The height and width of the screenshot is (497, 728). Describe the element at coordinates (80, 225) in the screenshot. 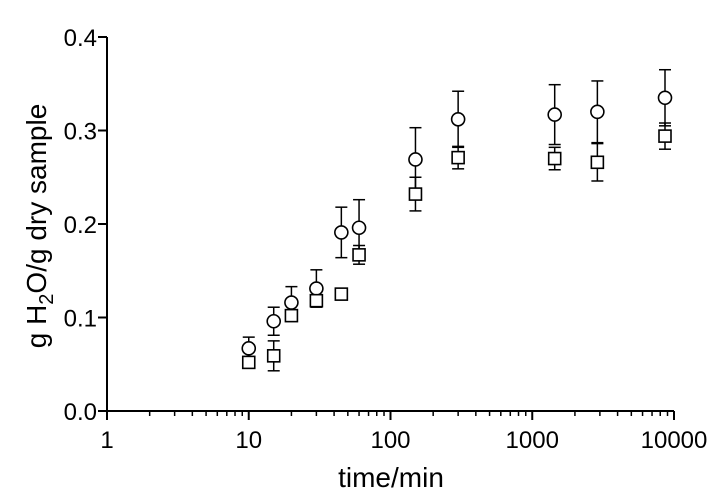

I see `y-tick-label: 0.2` at that location.